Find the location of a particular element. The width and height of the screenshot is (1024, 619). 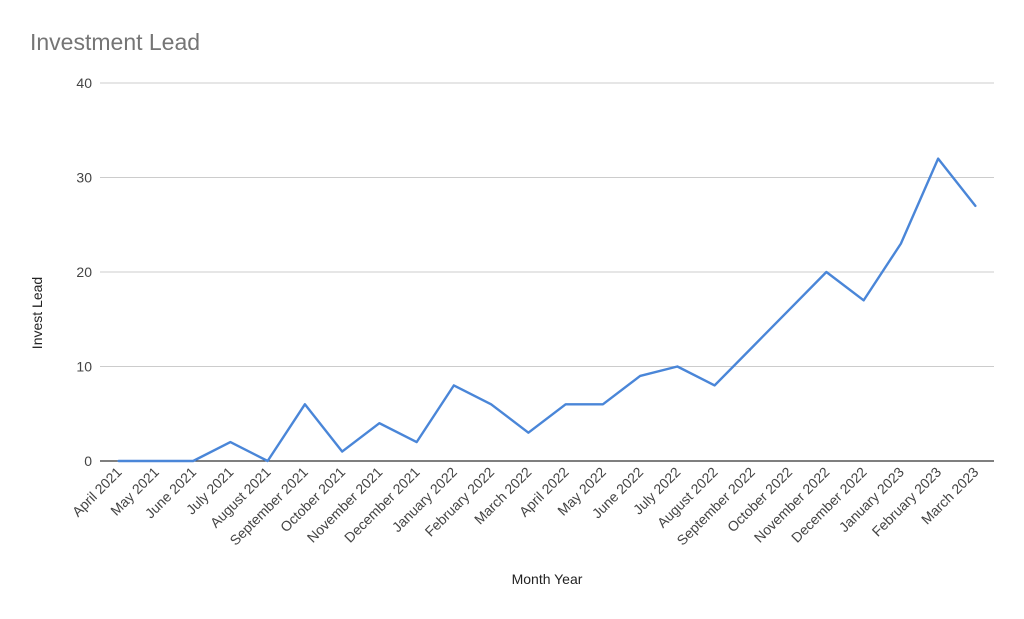

y-tick-label: 20 is located at coordinates (84, 272).